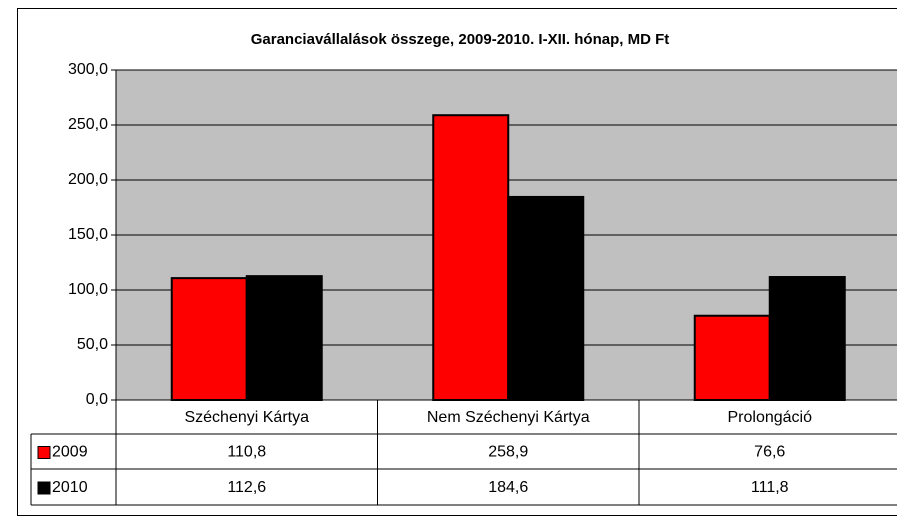 Image resolution: width=897 pixels, height=523 pixels. Describe the element at coordinates (97, 399) in the screenshot. I see `y-tick-label: 0,0` at that location.